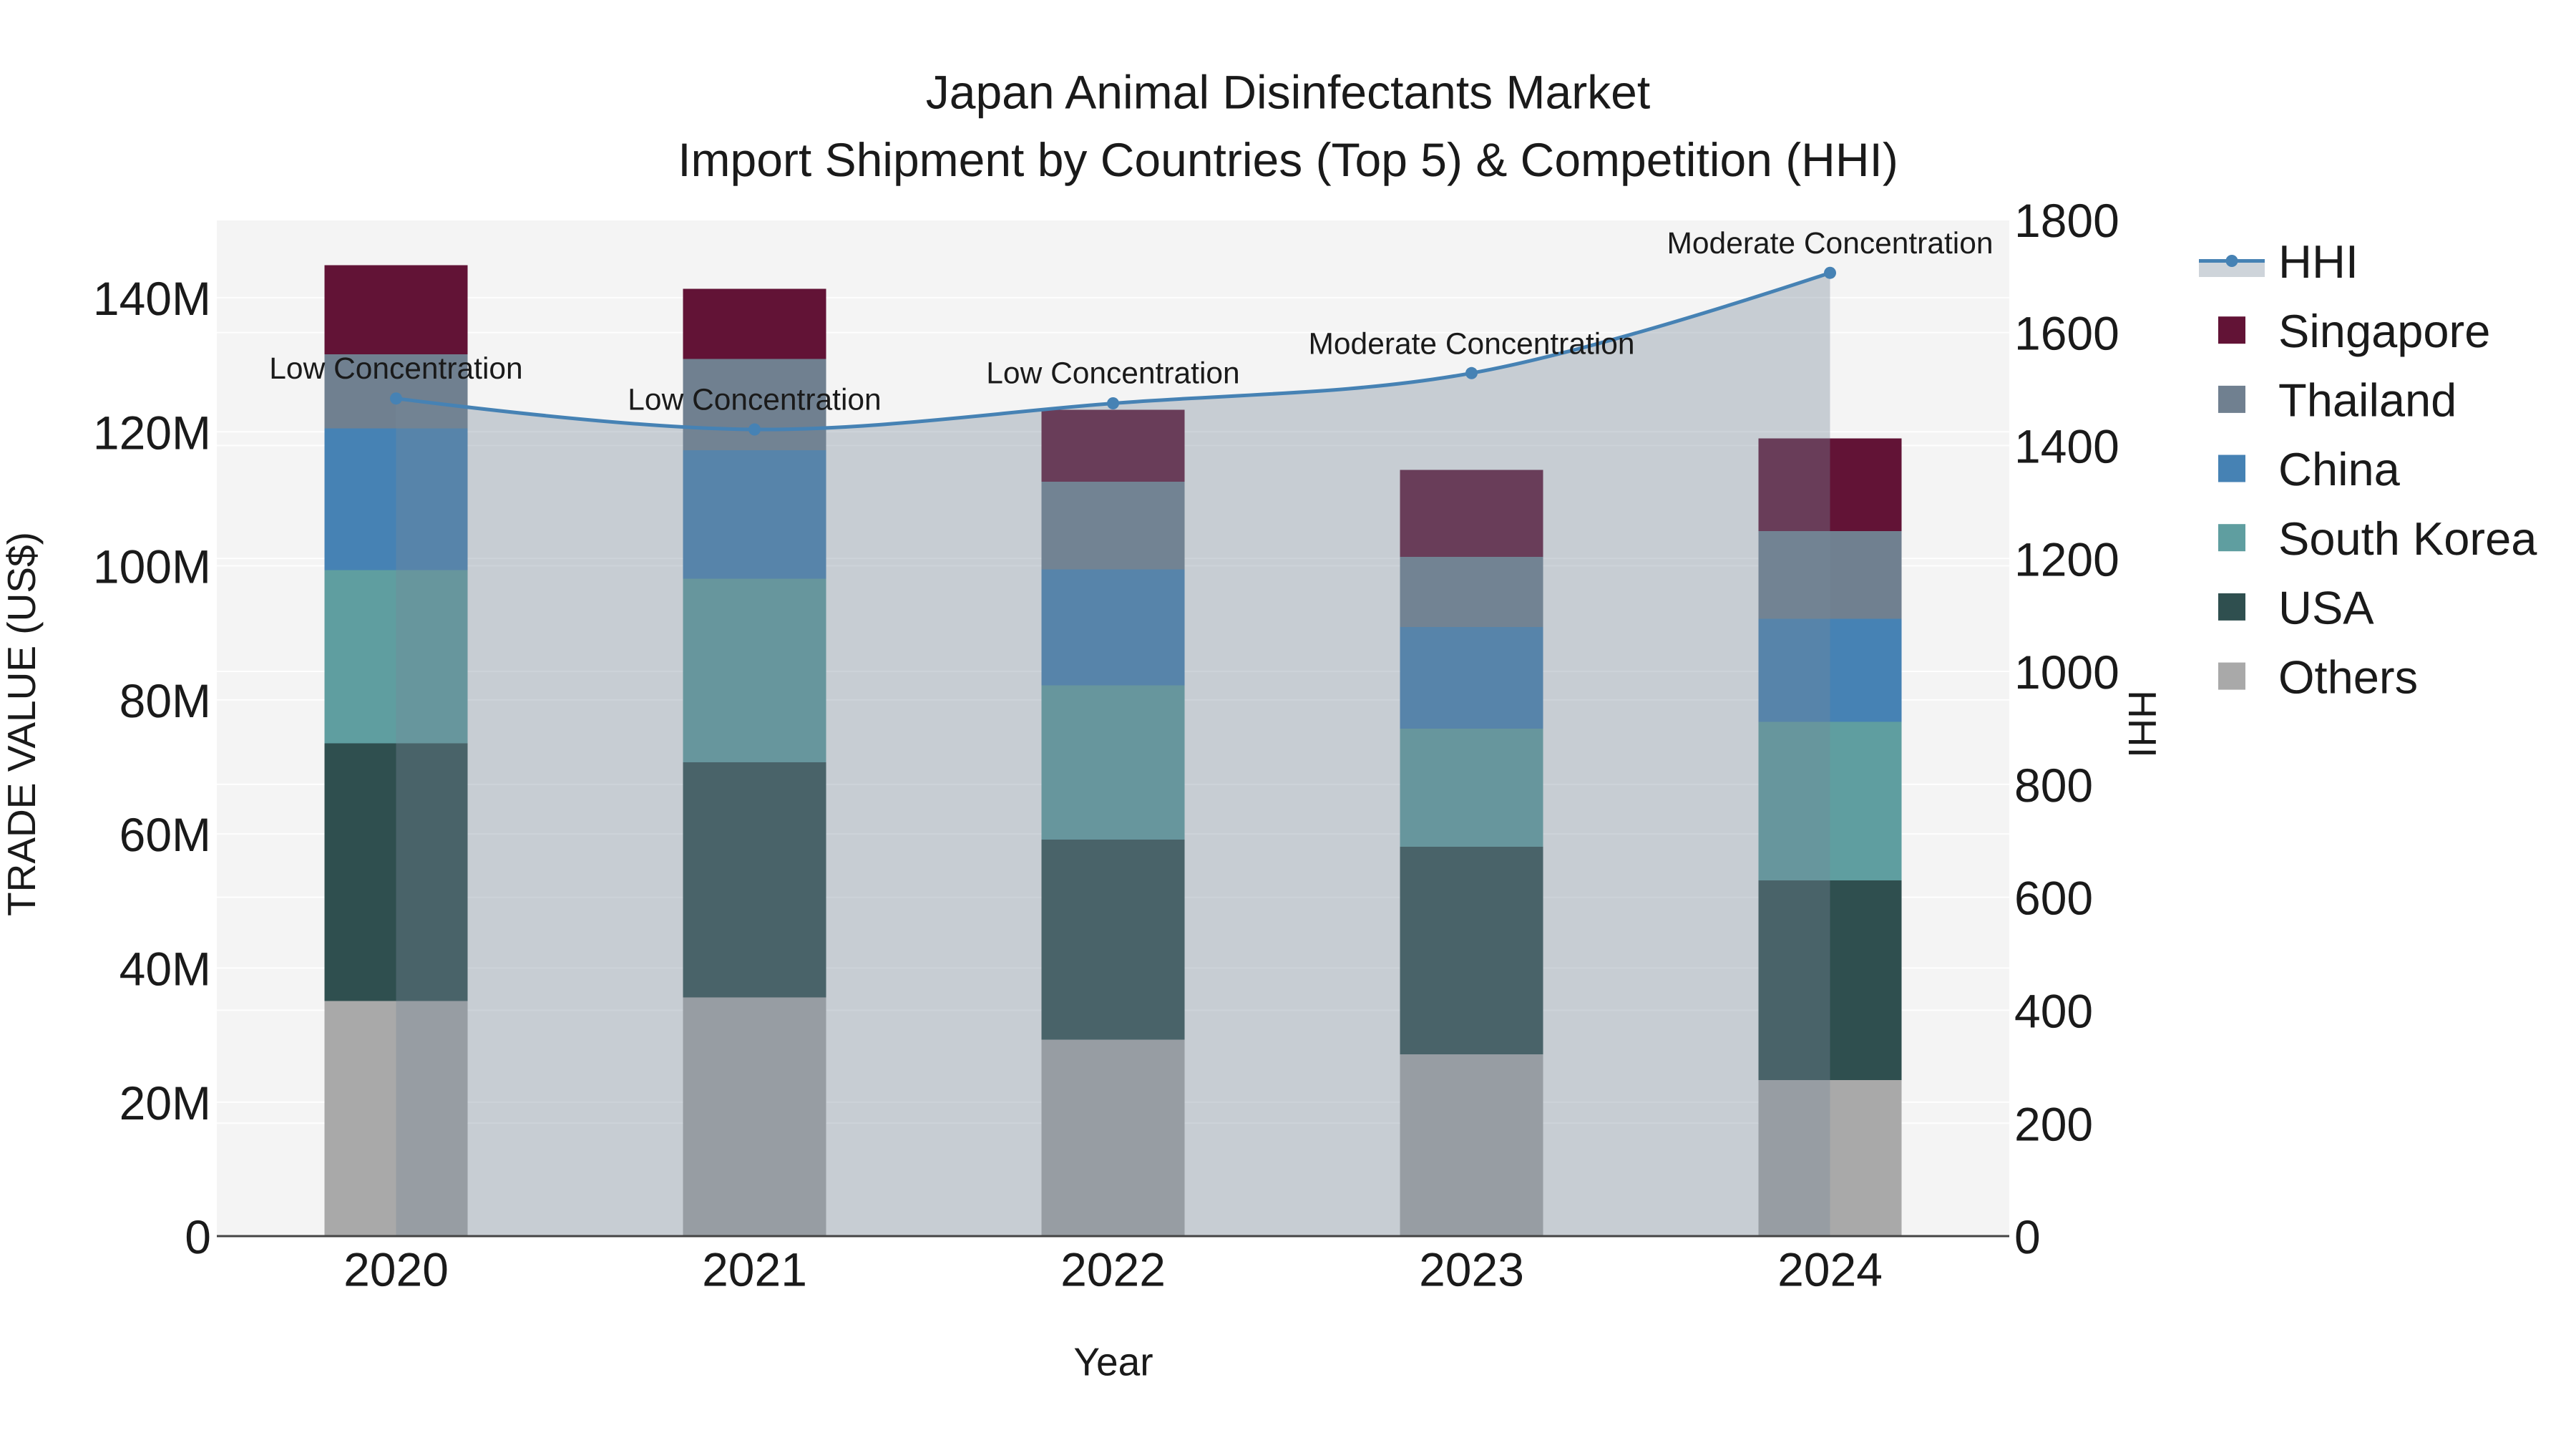 The width and height of the screenshot is (2576, 1453). Describe the element at coordinates (2407, 538) in the screenshot. I see `svg-text: South Korea` at that location.